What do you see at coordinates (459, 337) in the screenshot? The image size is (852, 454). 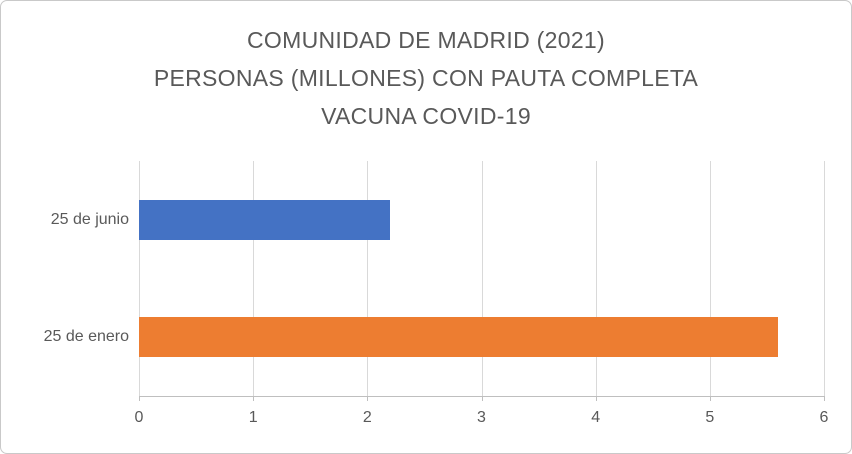 I see `bar-25-de-enero` at bounding box center [459, 337].